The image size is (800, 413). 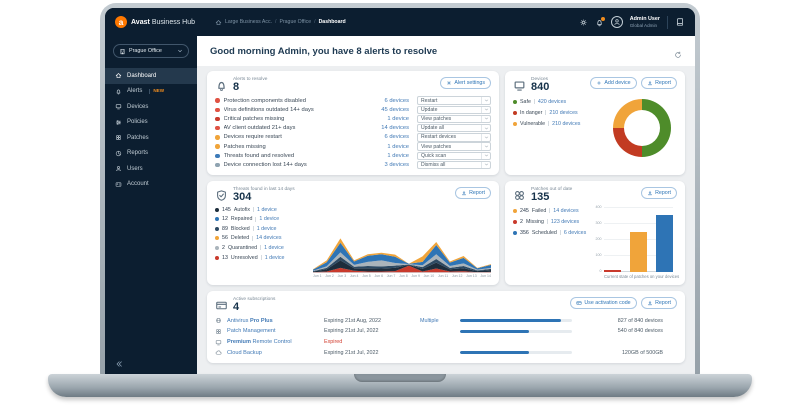 I want to click on subscriptions-report-button: Report, so click(x=658, y=303).